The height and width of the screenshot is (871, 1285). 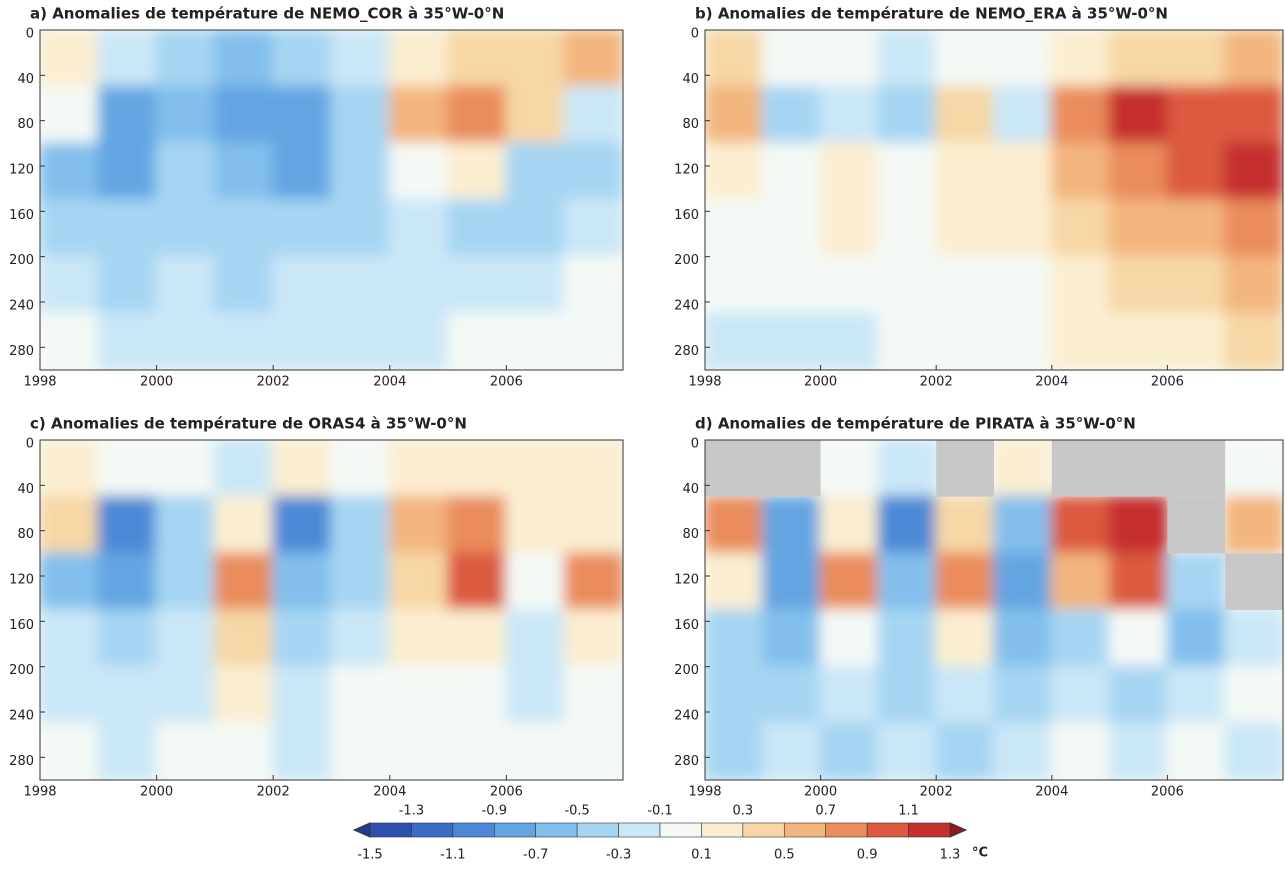 What do you see at coordinates (30, 444) in the screenshot?
I see `y-tick-label: 0` at bounding box center [30, 444].